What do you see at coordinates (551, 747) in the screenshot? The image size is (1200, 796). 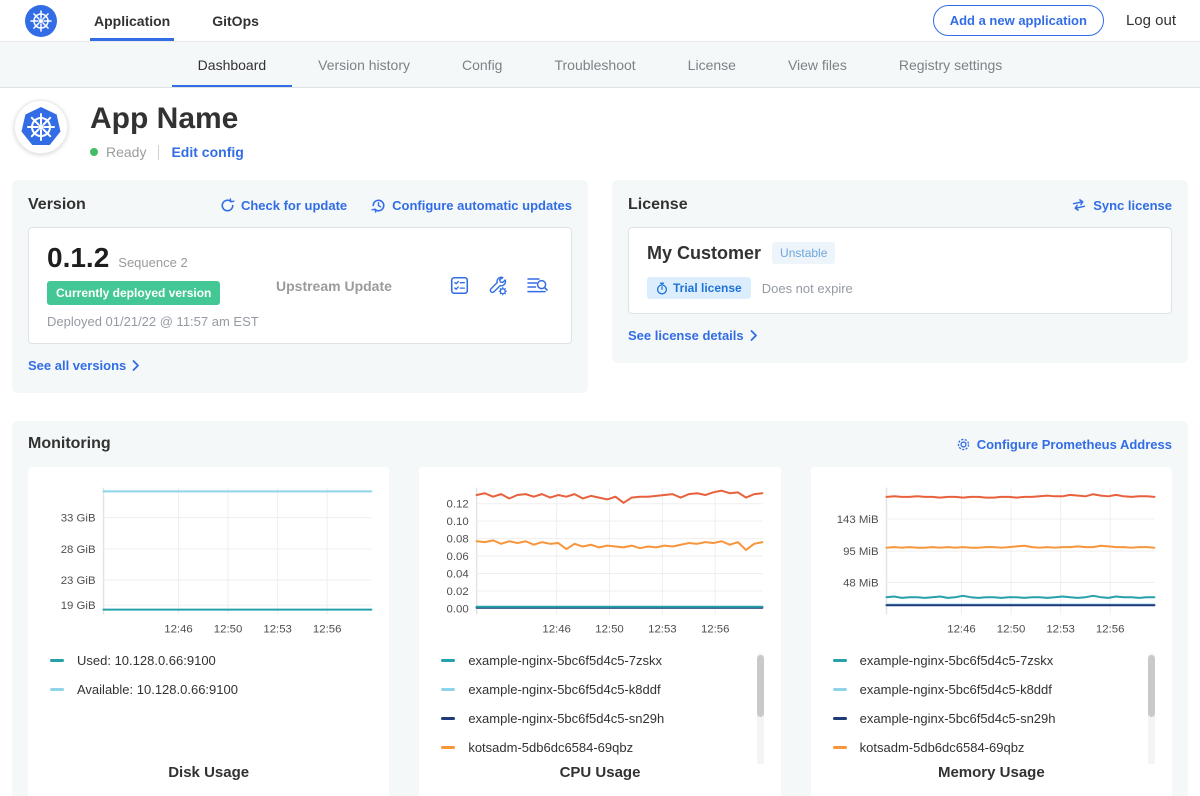 I see `legend-label: kotsadm-5db6dc6584-69qbz` at bounding box center [551, 747].